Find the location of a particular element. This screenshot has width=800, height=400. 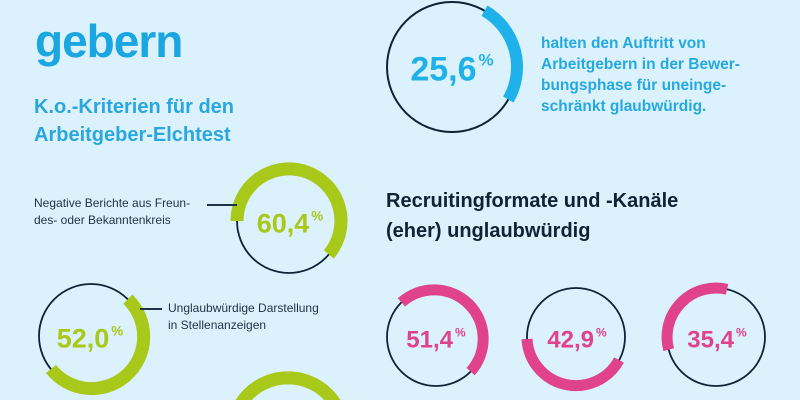

recruiting-2-value: 42,9 is located at coordinates (571, 340).